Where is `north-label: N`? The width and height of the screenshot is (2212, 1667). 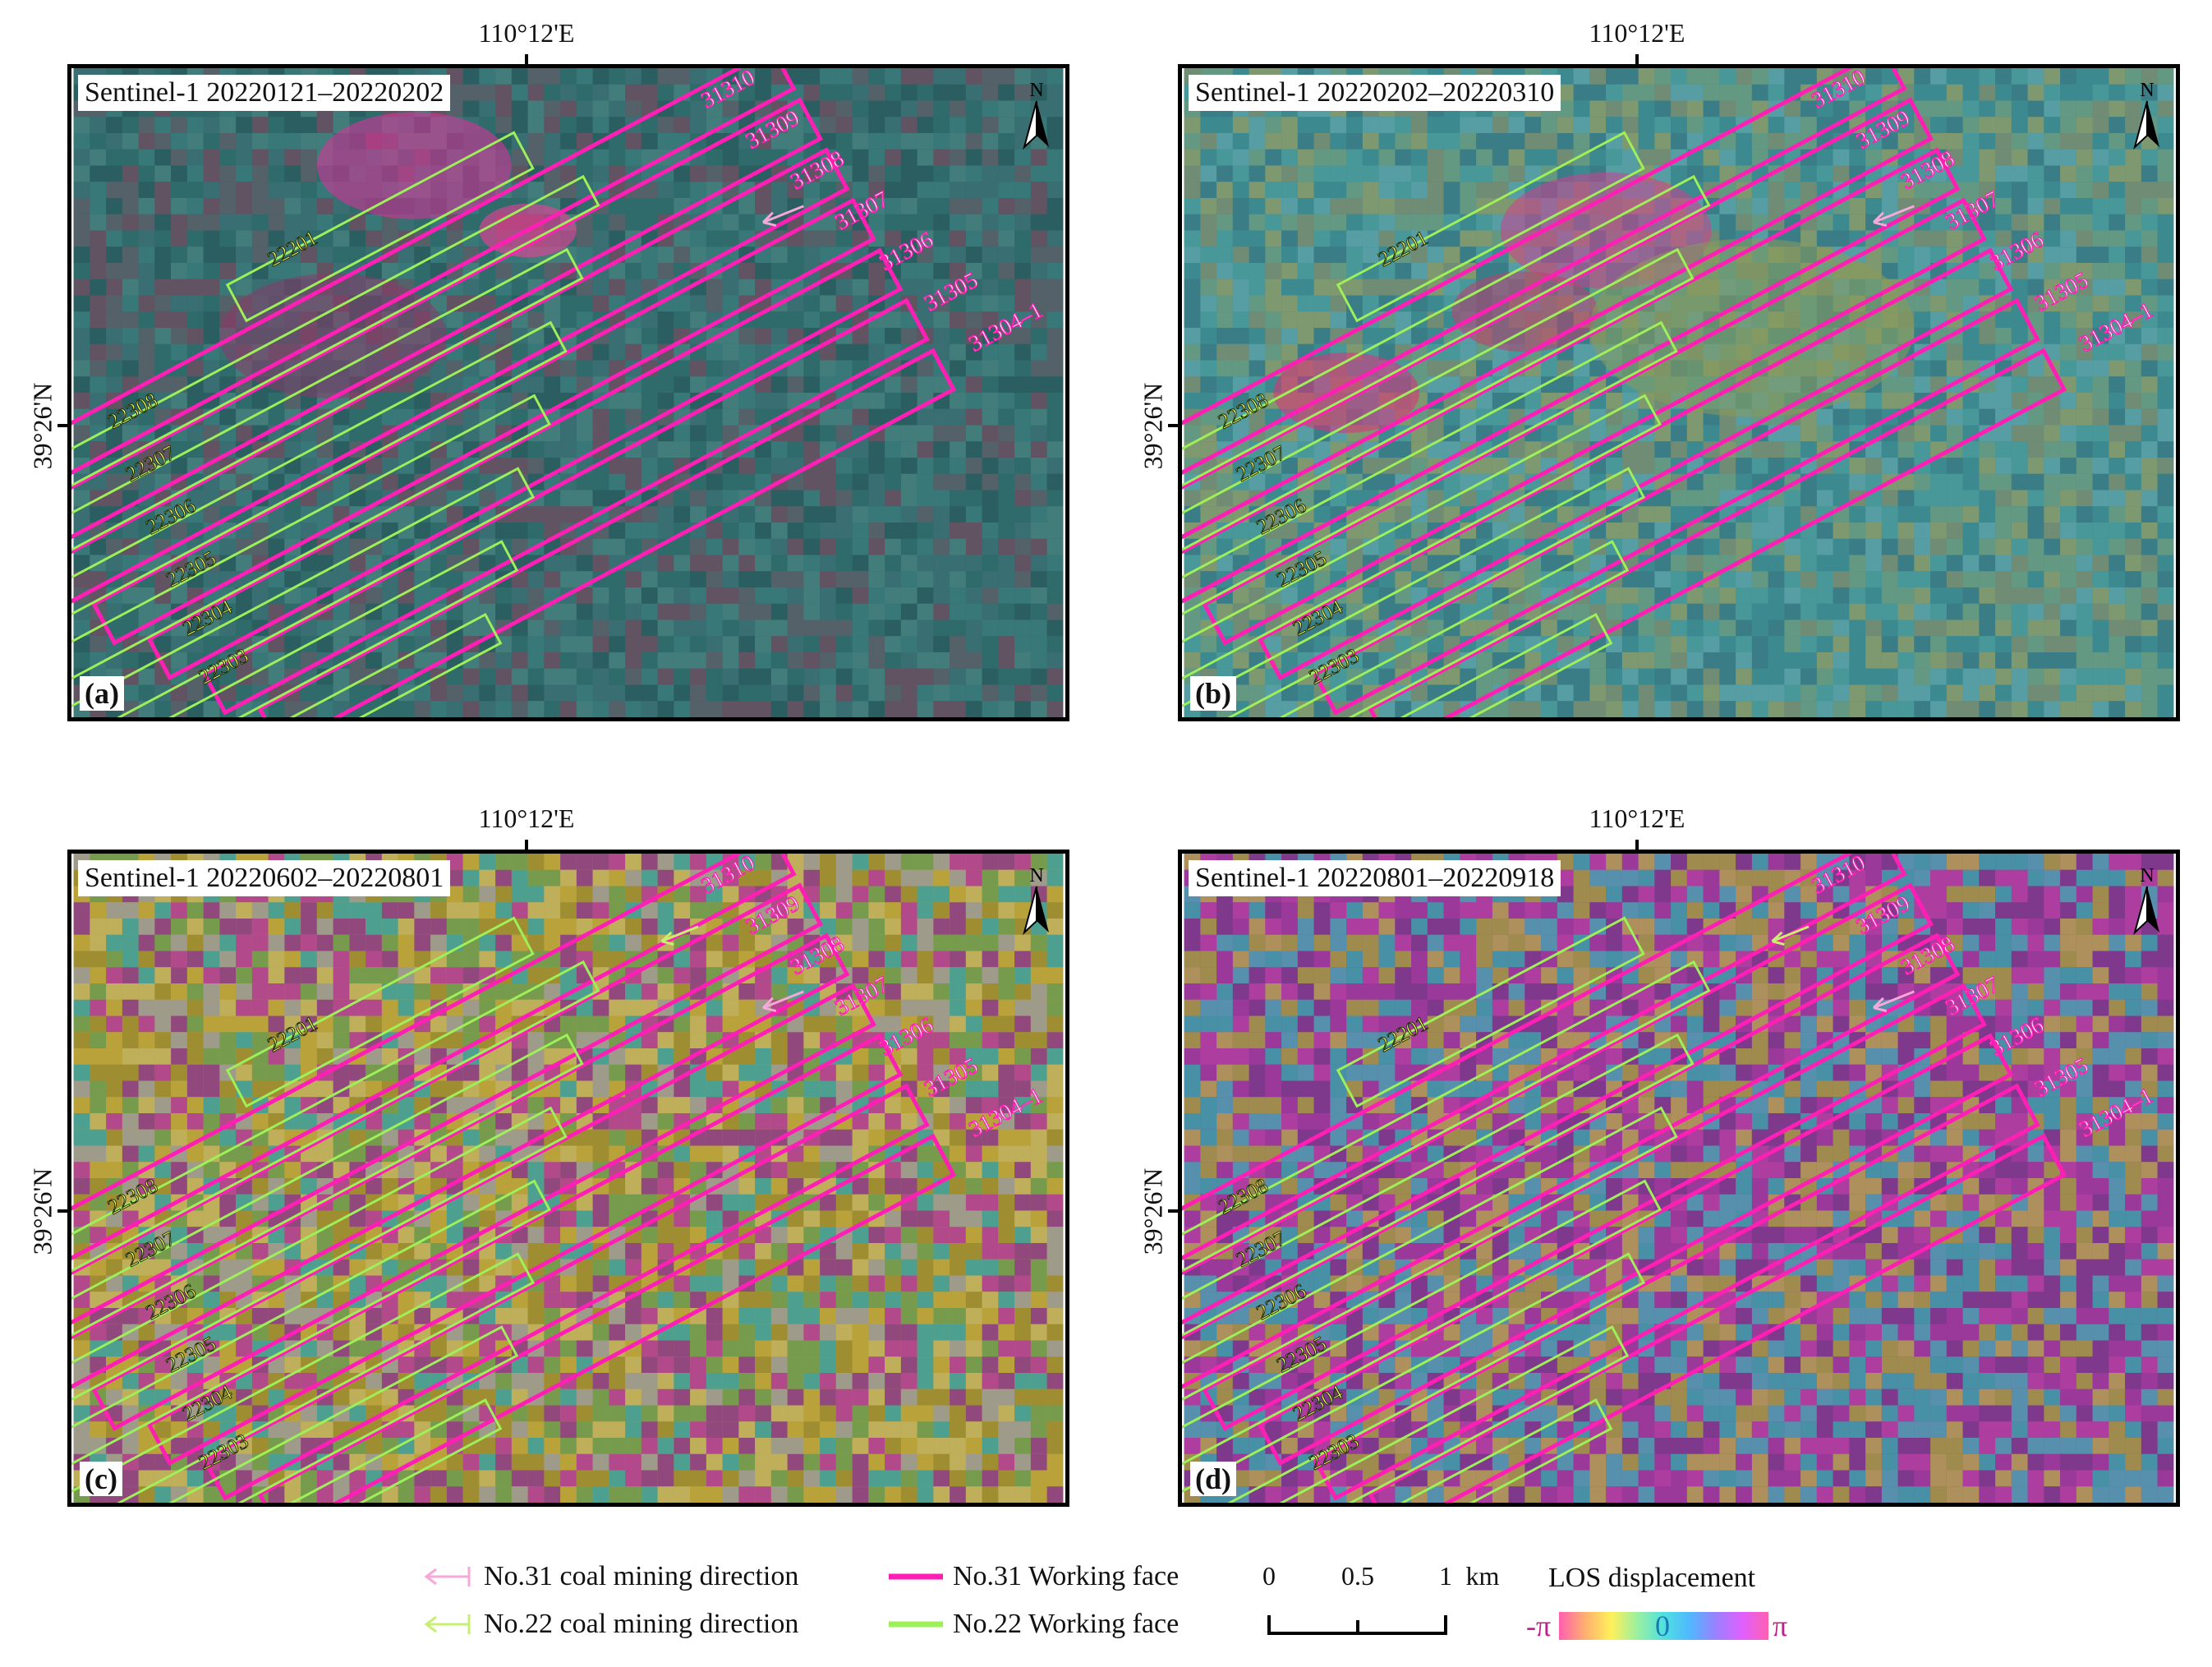
north-label: N is located at coordinates (1036, 90).